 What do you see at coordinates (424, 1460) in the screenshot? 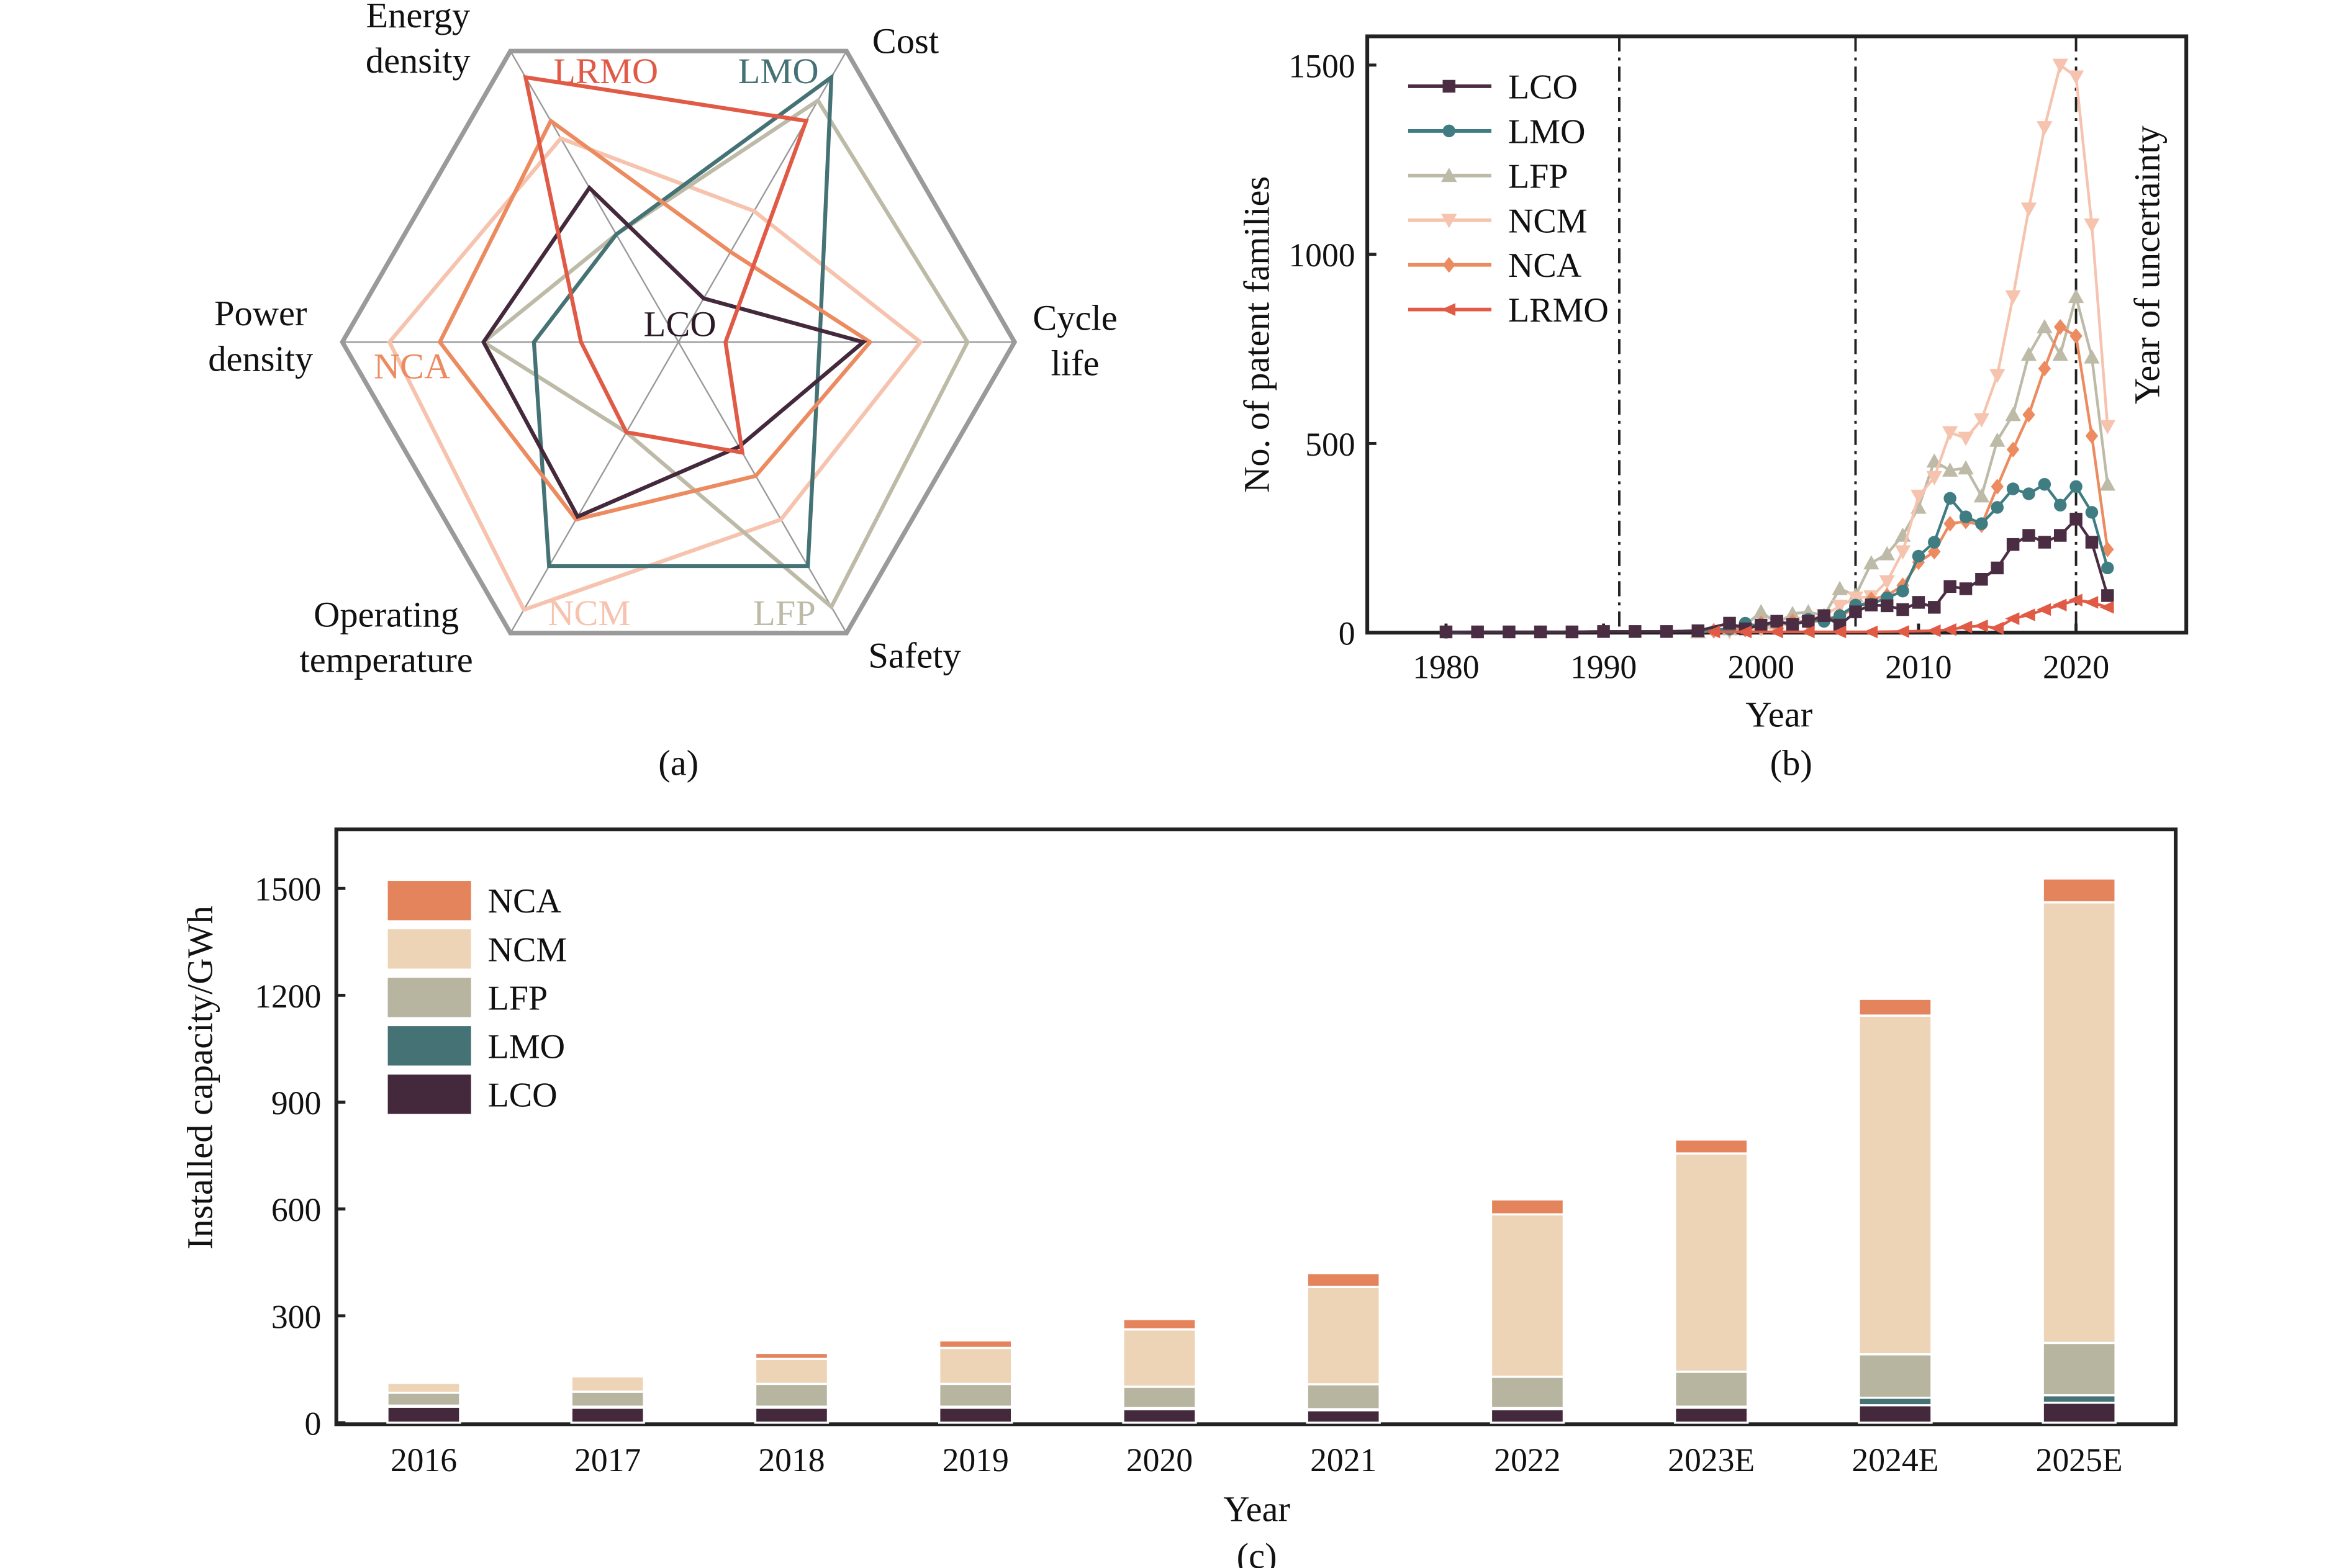
I see `x-tick-label-c: 2016` at bounding box center [424, 1460].